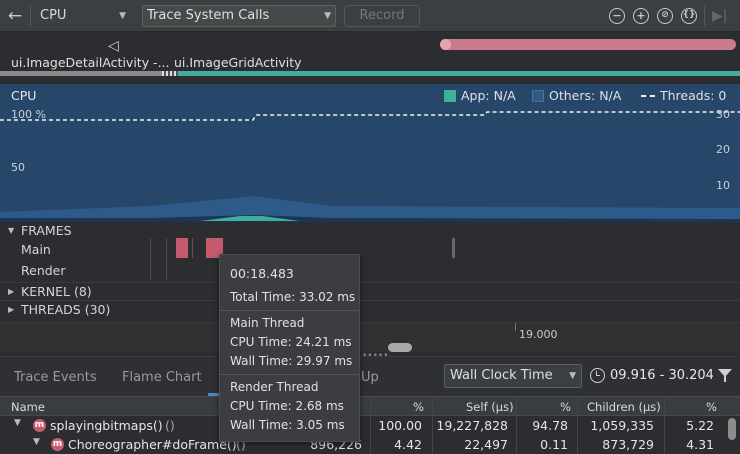  Describe the element at coordinates (46, 230) in the screenshot. I see `frames-header: FRAMES` at that location.